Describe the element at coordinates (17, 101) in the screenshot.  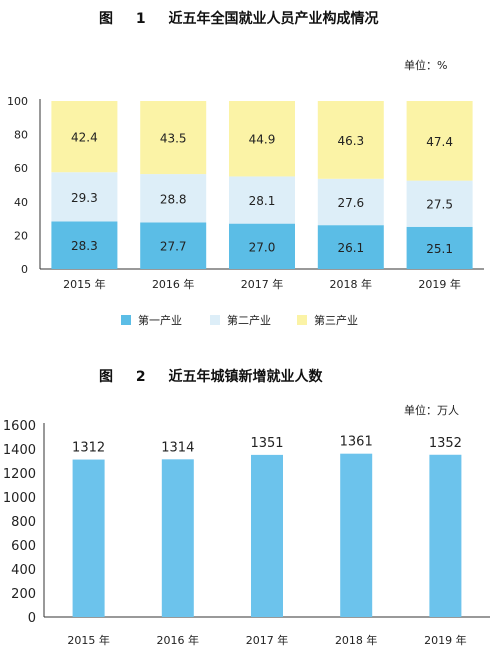
I see `y-tick-label: 100` at that location.